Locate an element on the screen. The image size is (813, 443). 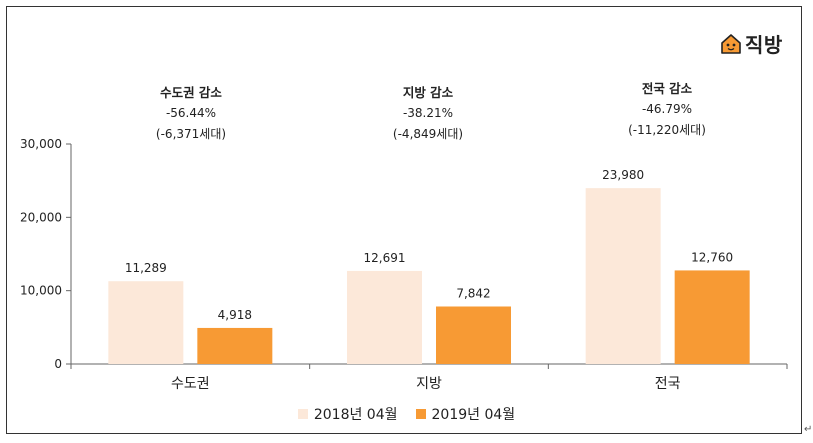
annotation-title: 지방 감소 is located at coordinates (428, 92).